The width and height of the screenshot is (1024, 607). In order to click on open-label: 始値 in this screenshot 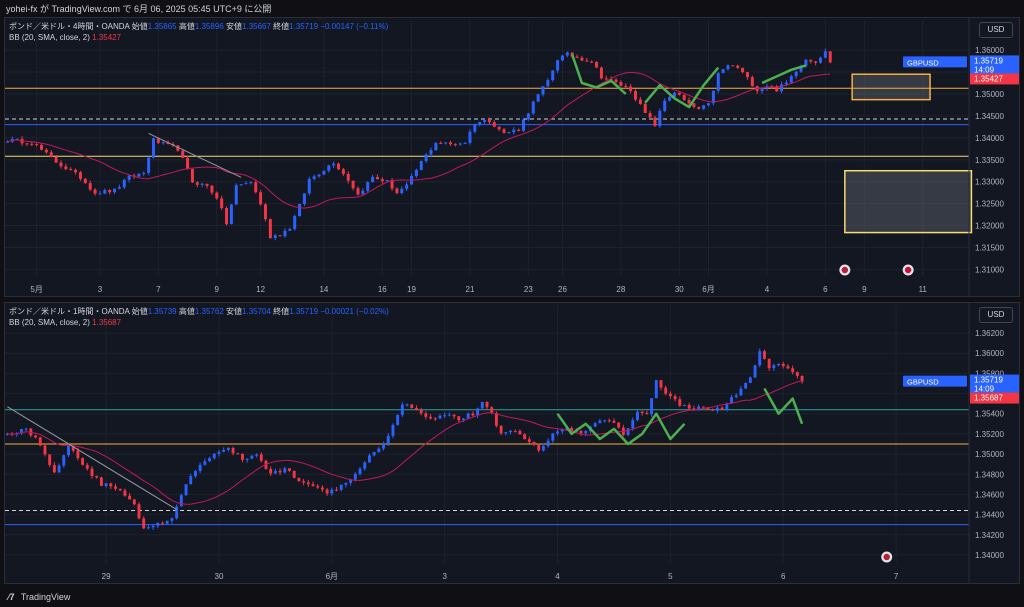, I will do `click(139, 311)`.